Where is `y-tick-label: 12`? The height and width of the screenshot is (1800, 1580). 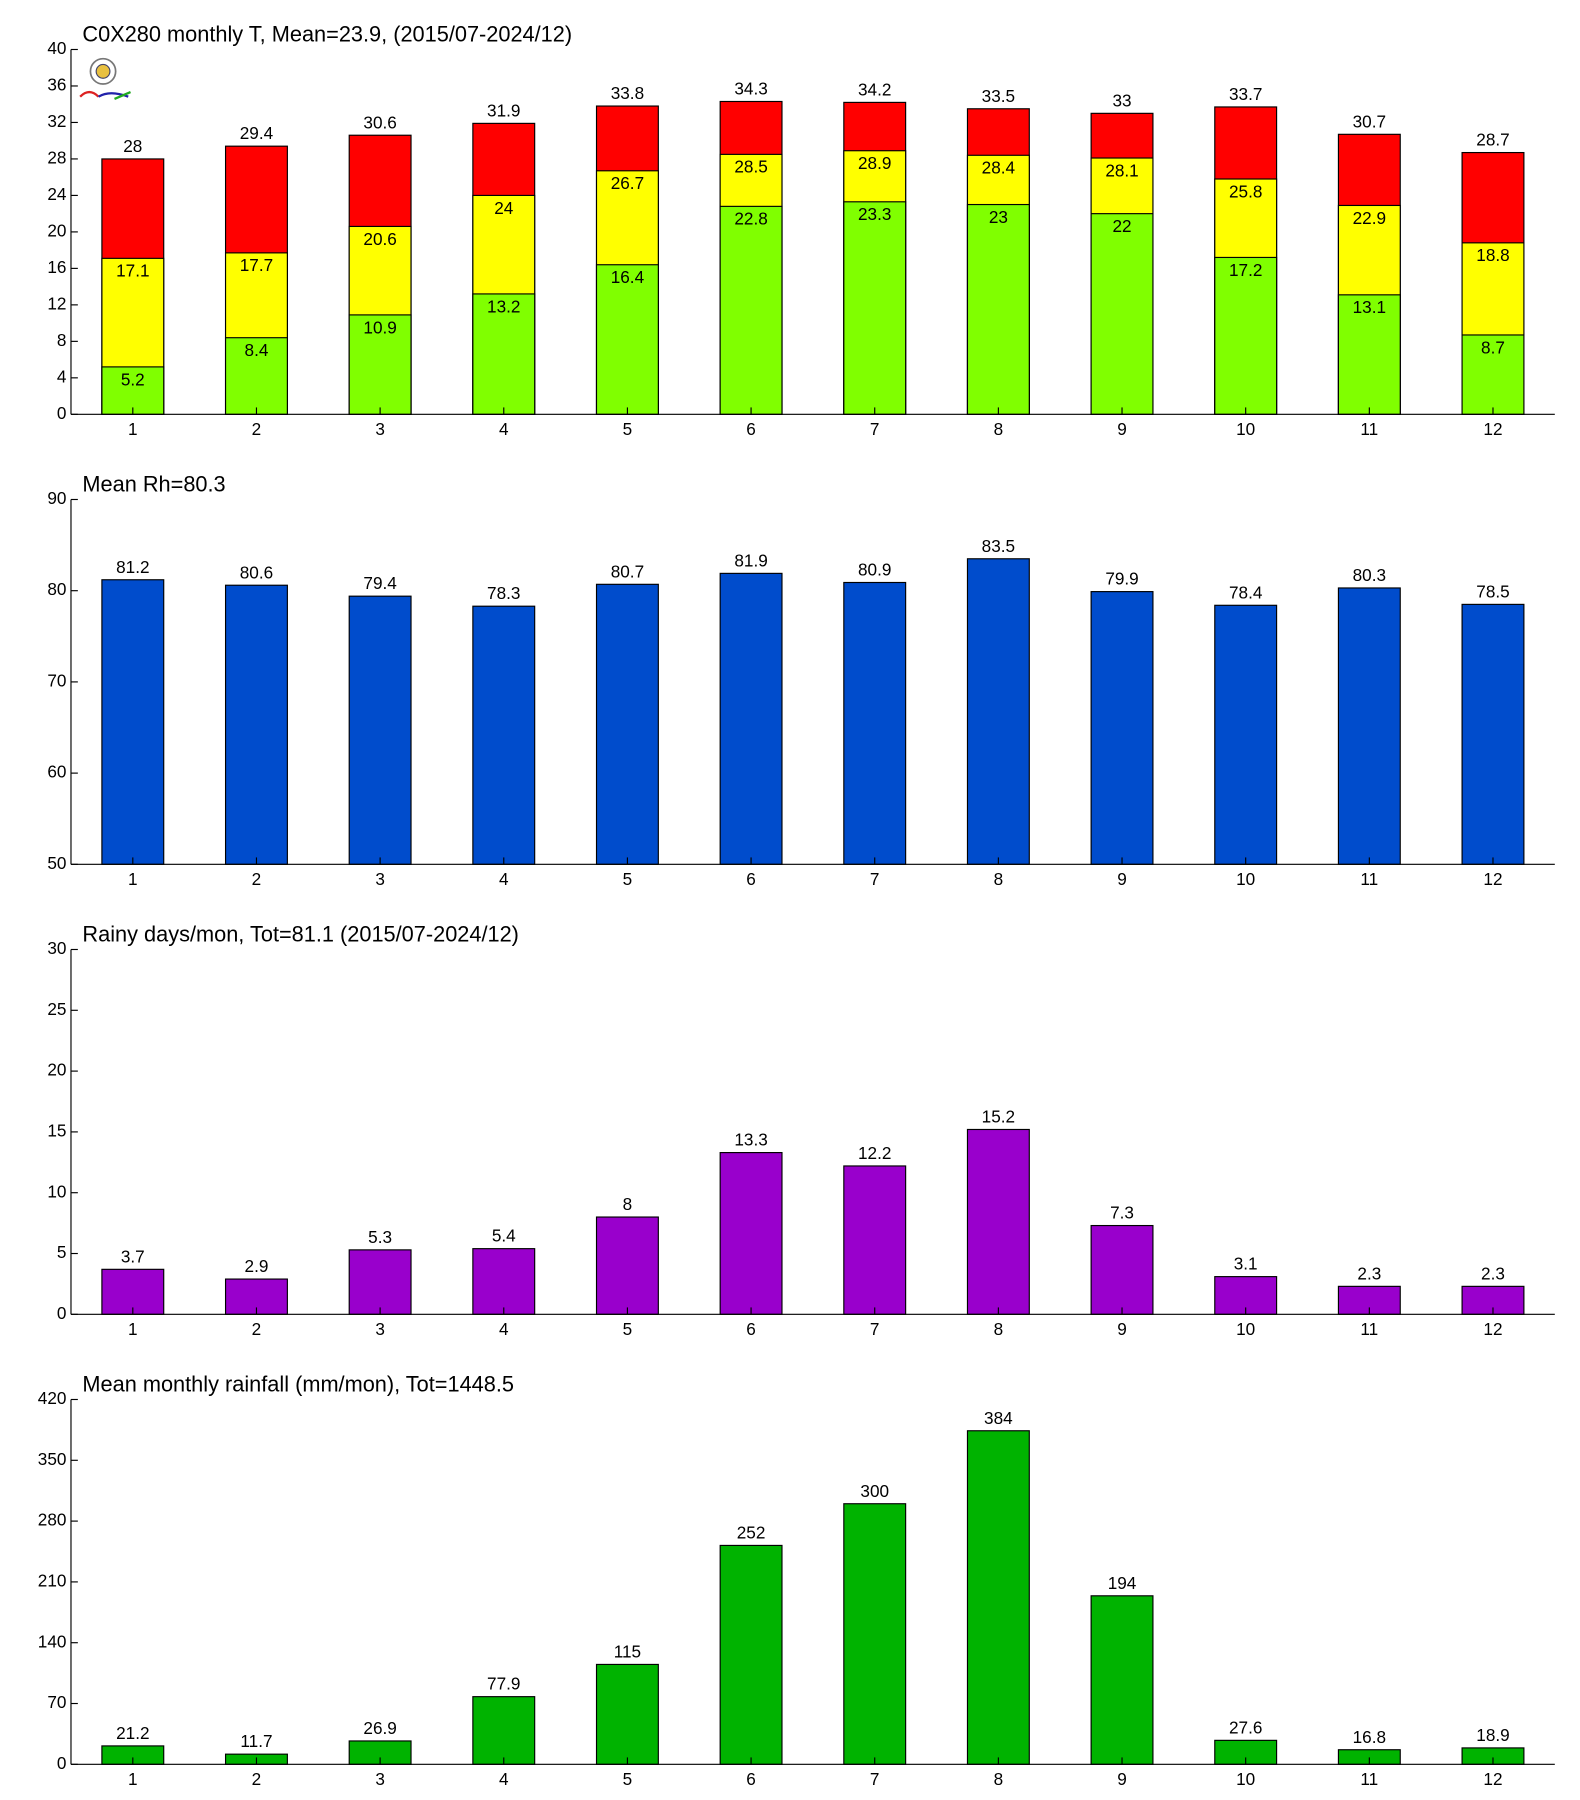
y-tick-label: 12 is located at coordinates (56, 303).